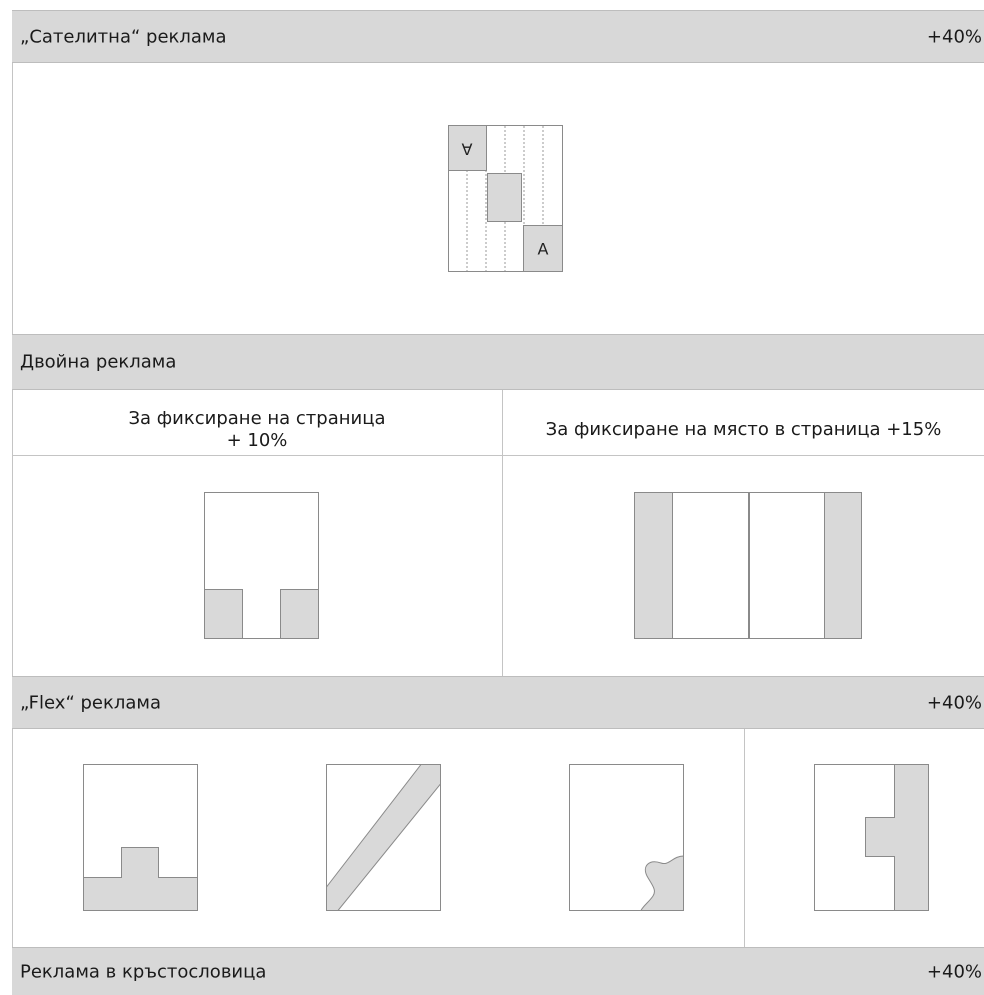  I want to click on satellite-diagram: A A, so click(505, 198).